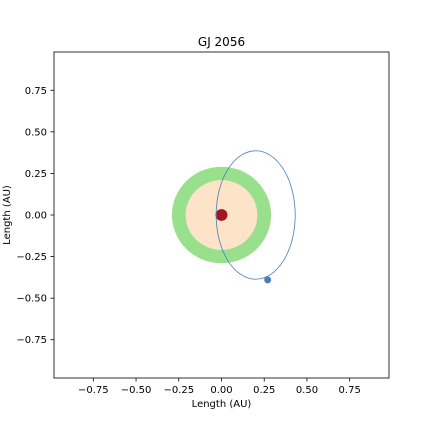  Describe the element at coordinates (36, 132) in the screenshot. I see `y-tick-label: 0.50` at that location.